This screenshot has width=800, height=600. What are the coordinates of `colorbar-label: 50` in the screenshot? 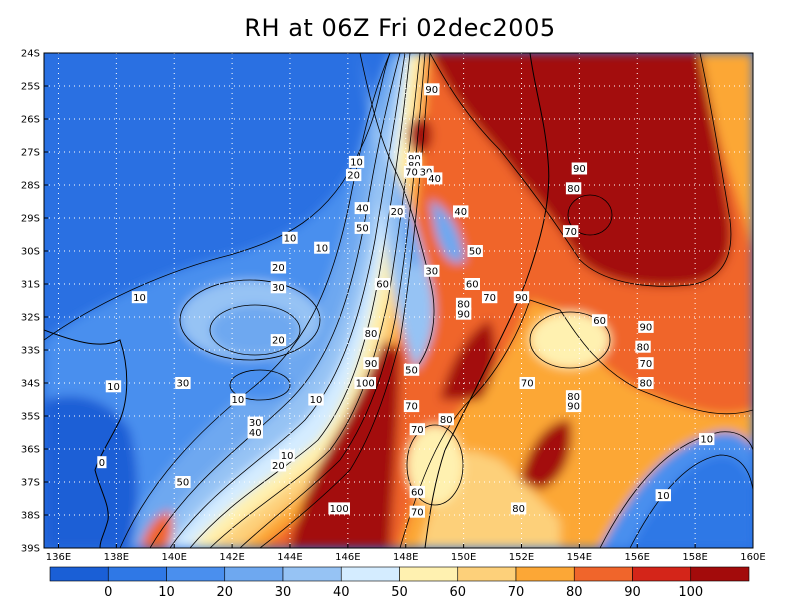 It's located at (399, 592).